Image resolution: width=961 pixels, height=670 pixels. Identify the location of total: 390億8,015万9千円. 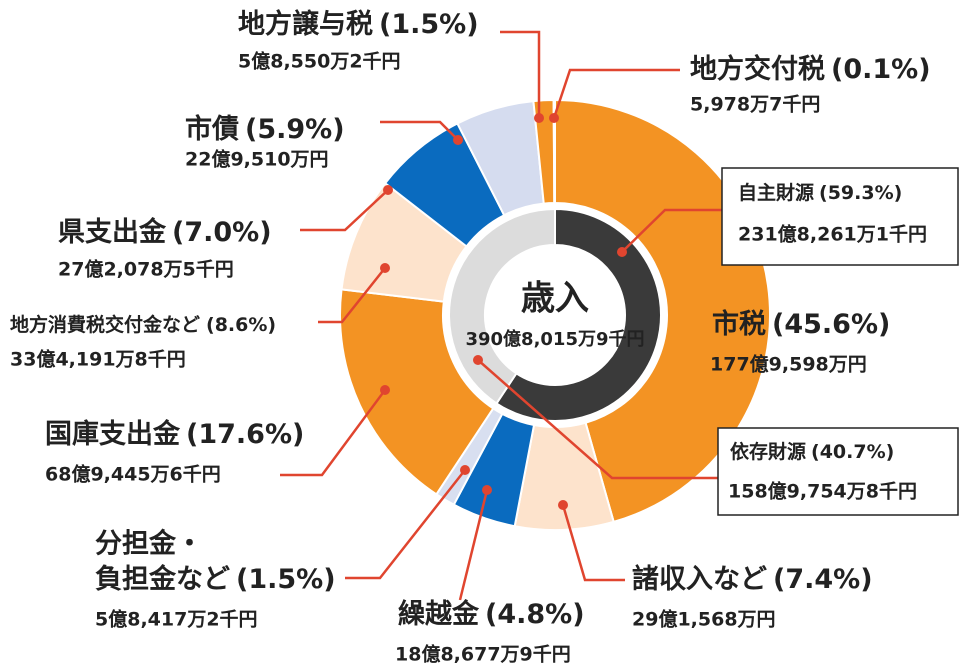
(554, 339).